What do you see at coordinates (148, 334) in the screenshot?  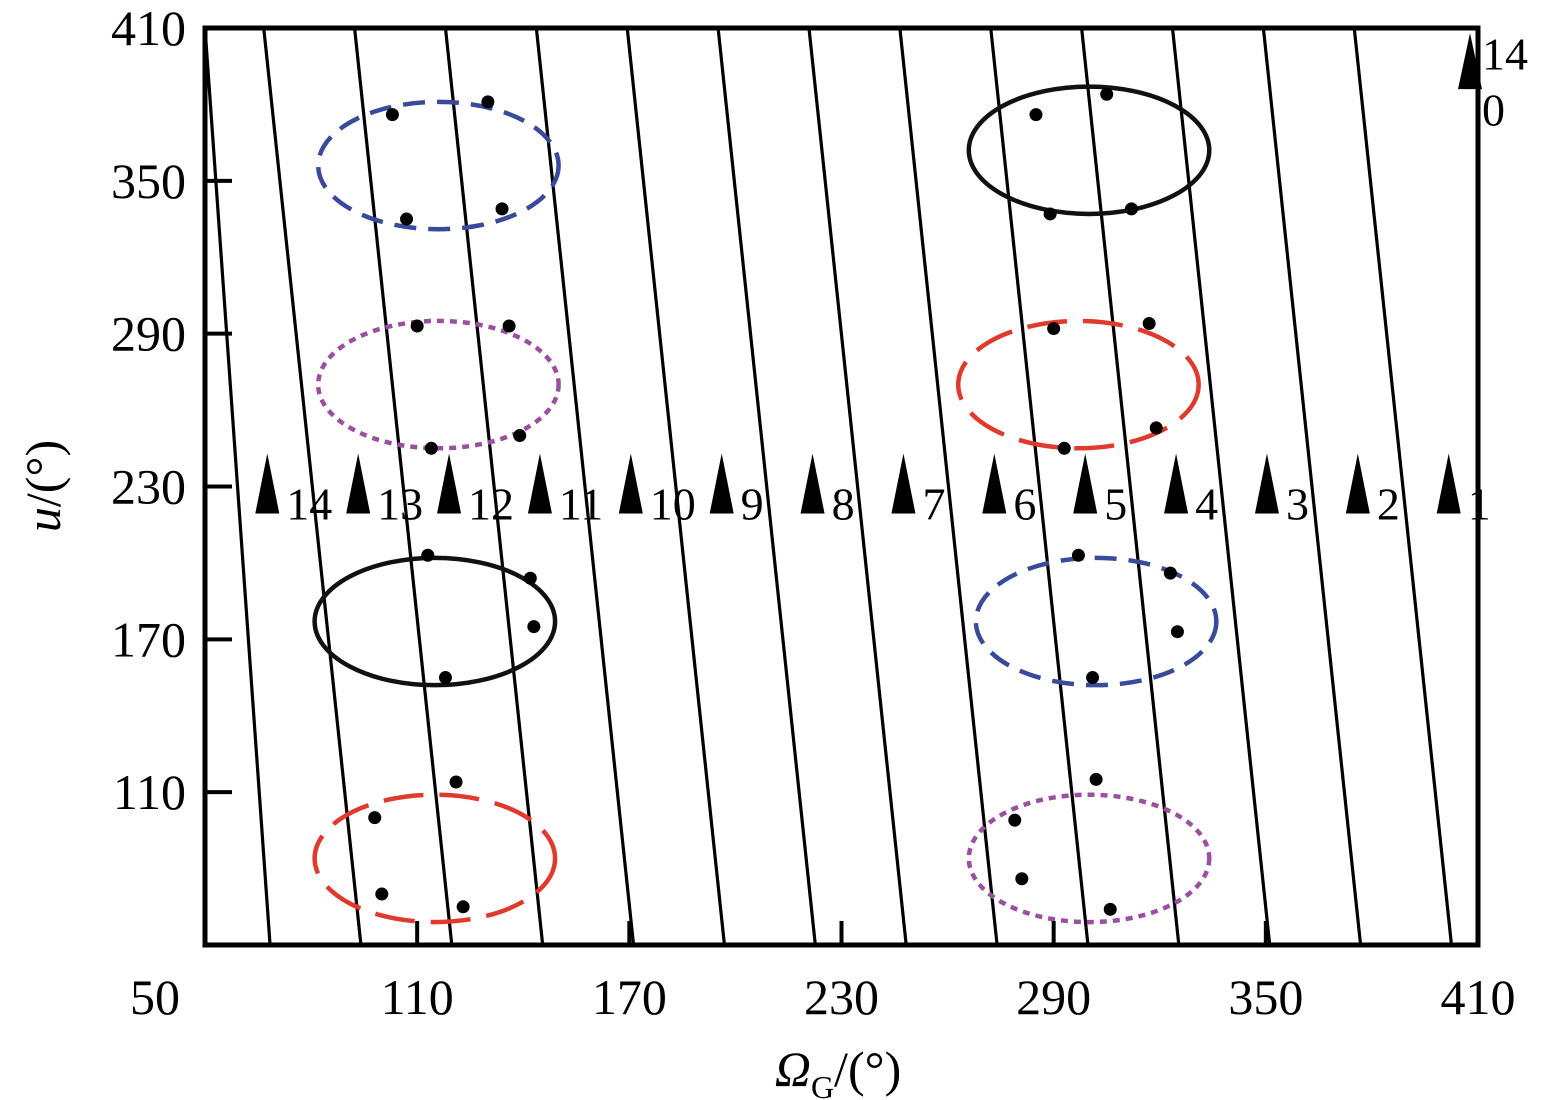 I see `y-tick-label: 290` at bounding box center [148, 334].